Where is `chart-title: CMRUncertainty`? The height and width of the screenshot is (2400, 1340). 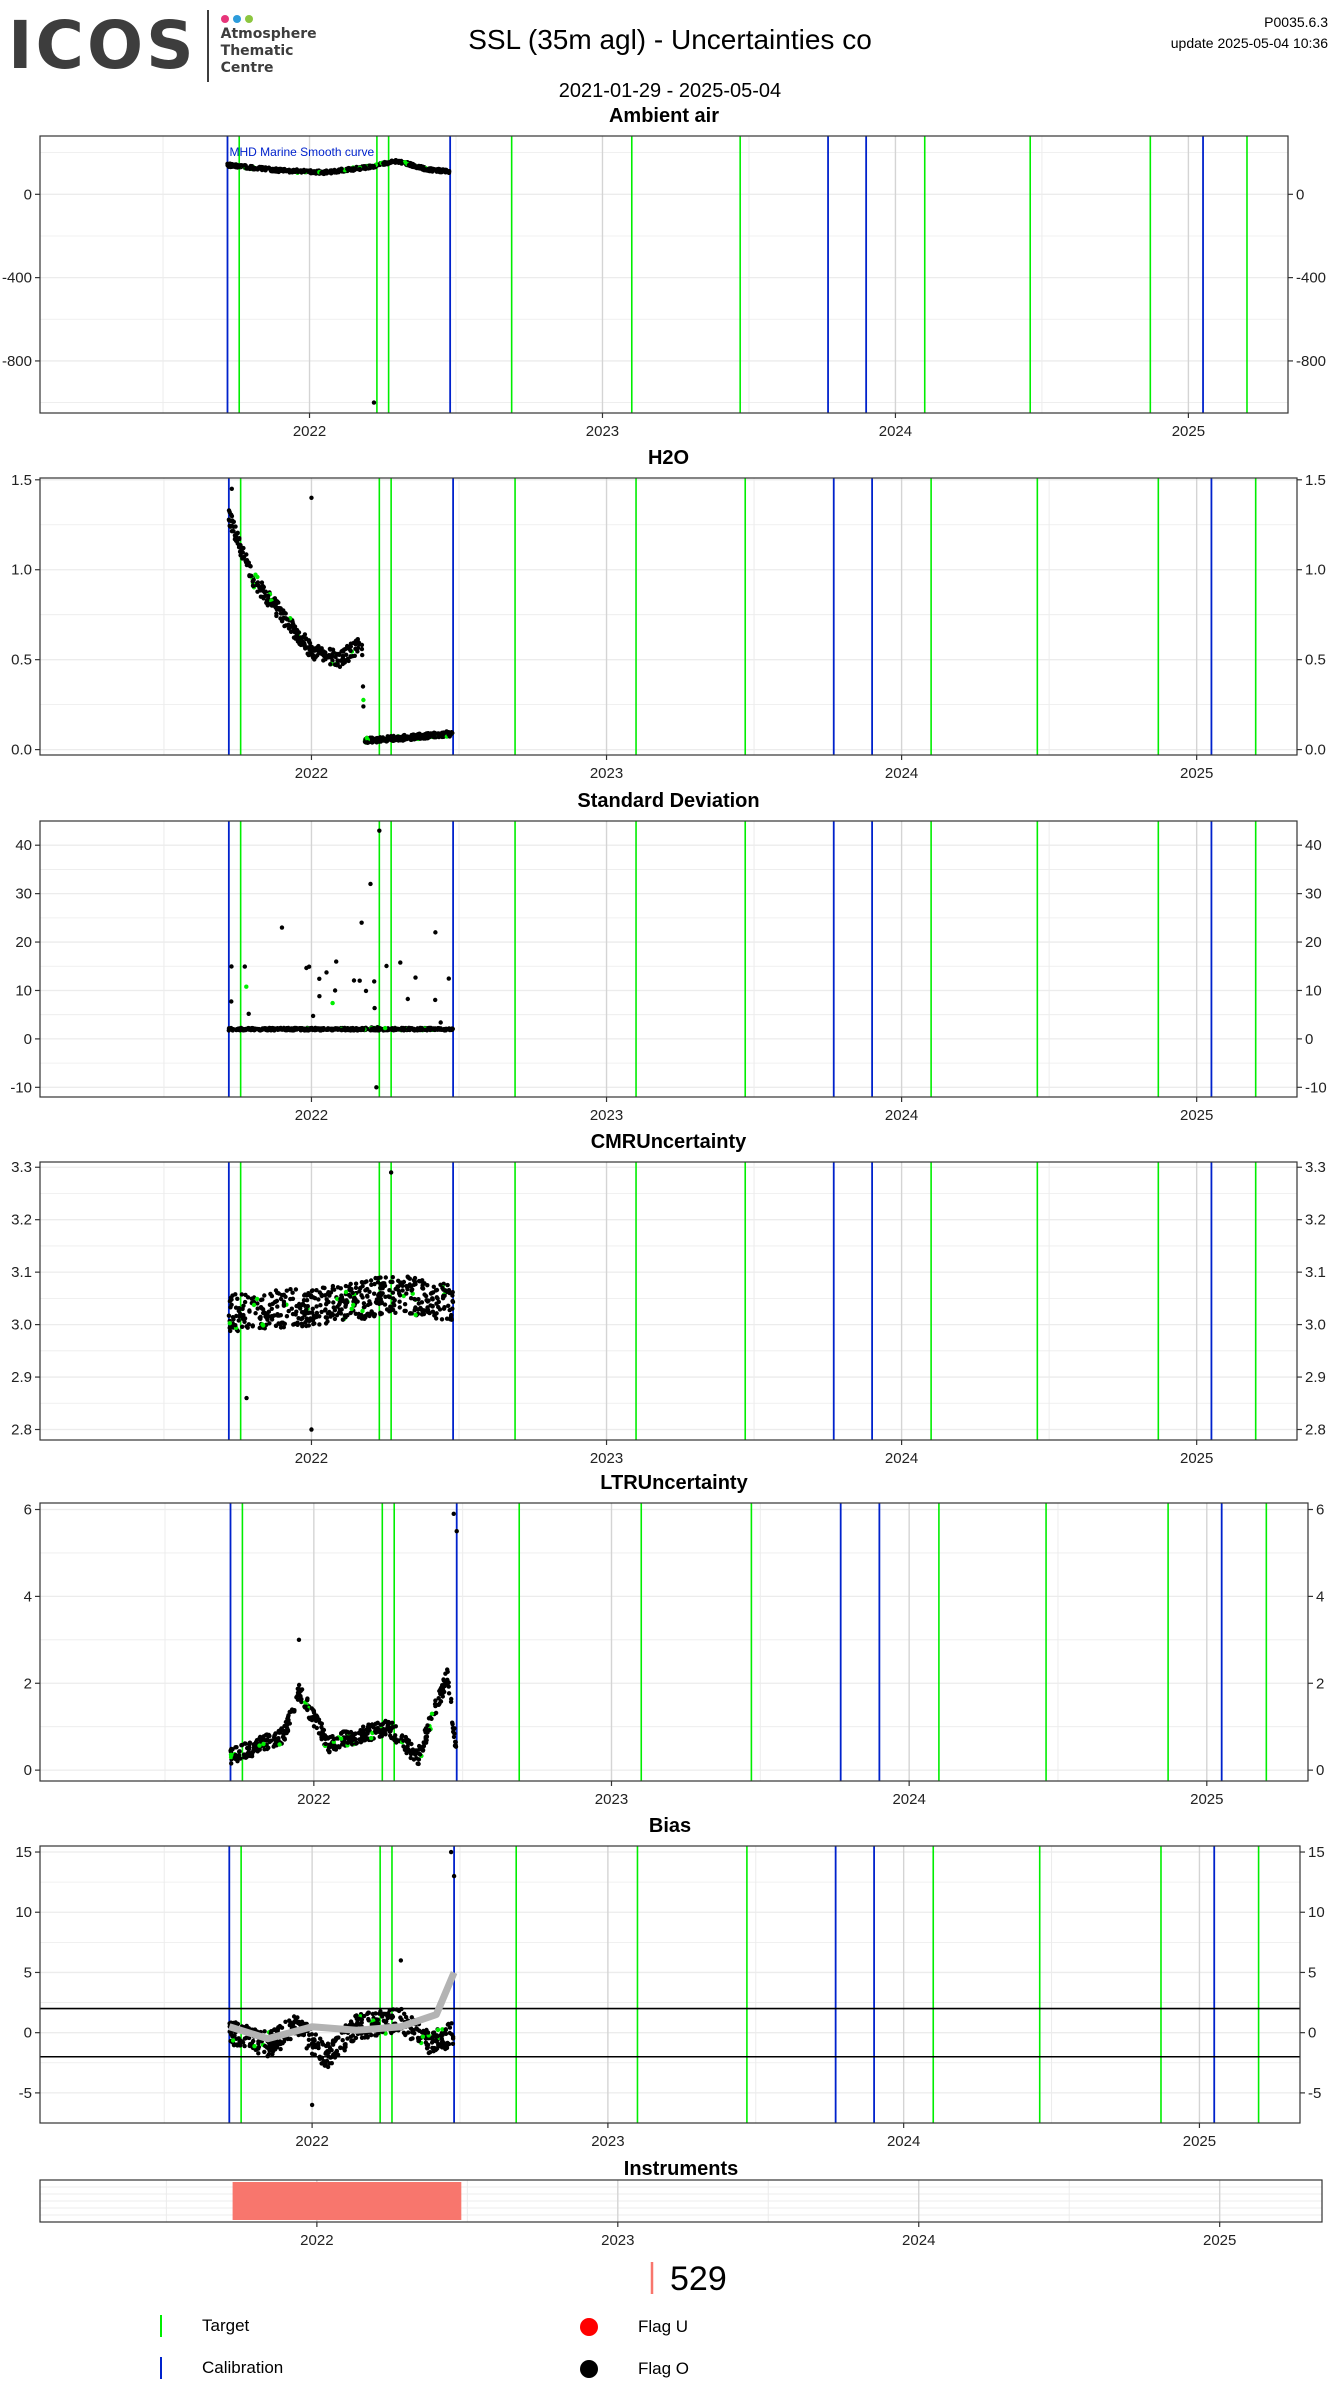
chart-title: CMRUncertainty is located at coordinates (669, 1142).